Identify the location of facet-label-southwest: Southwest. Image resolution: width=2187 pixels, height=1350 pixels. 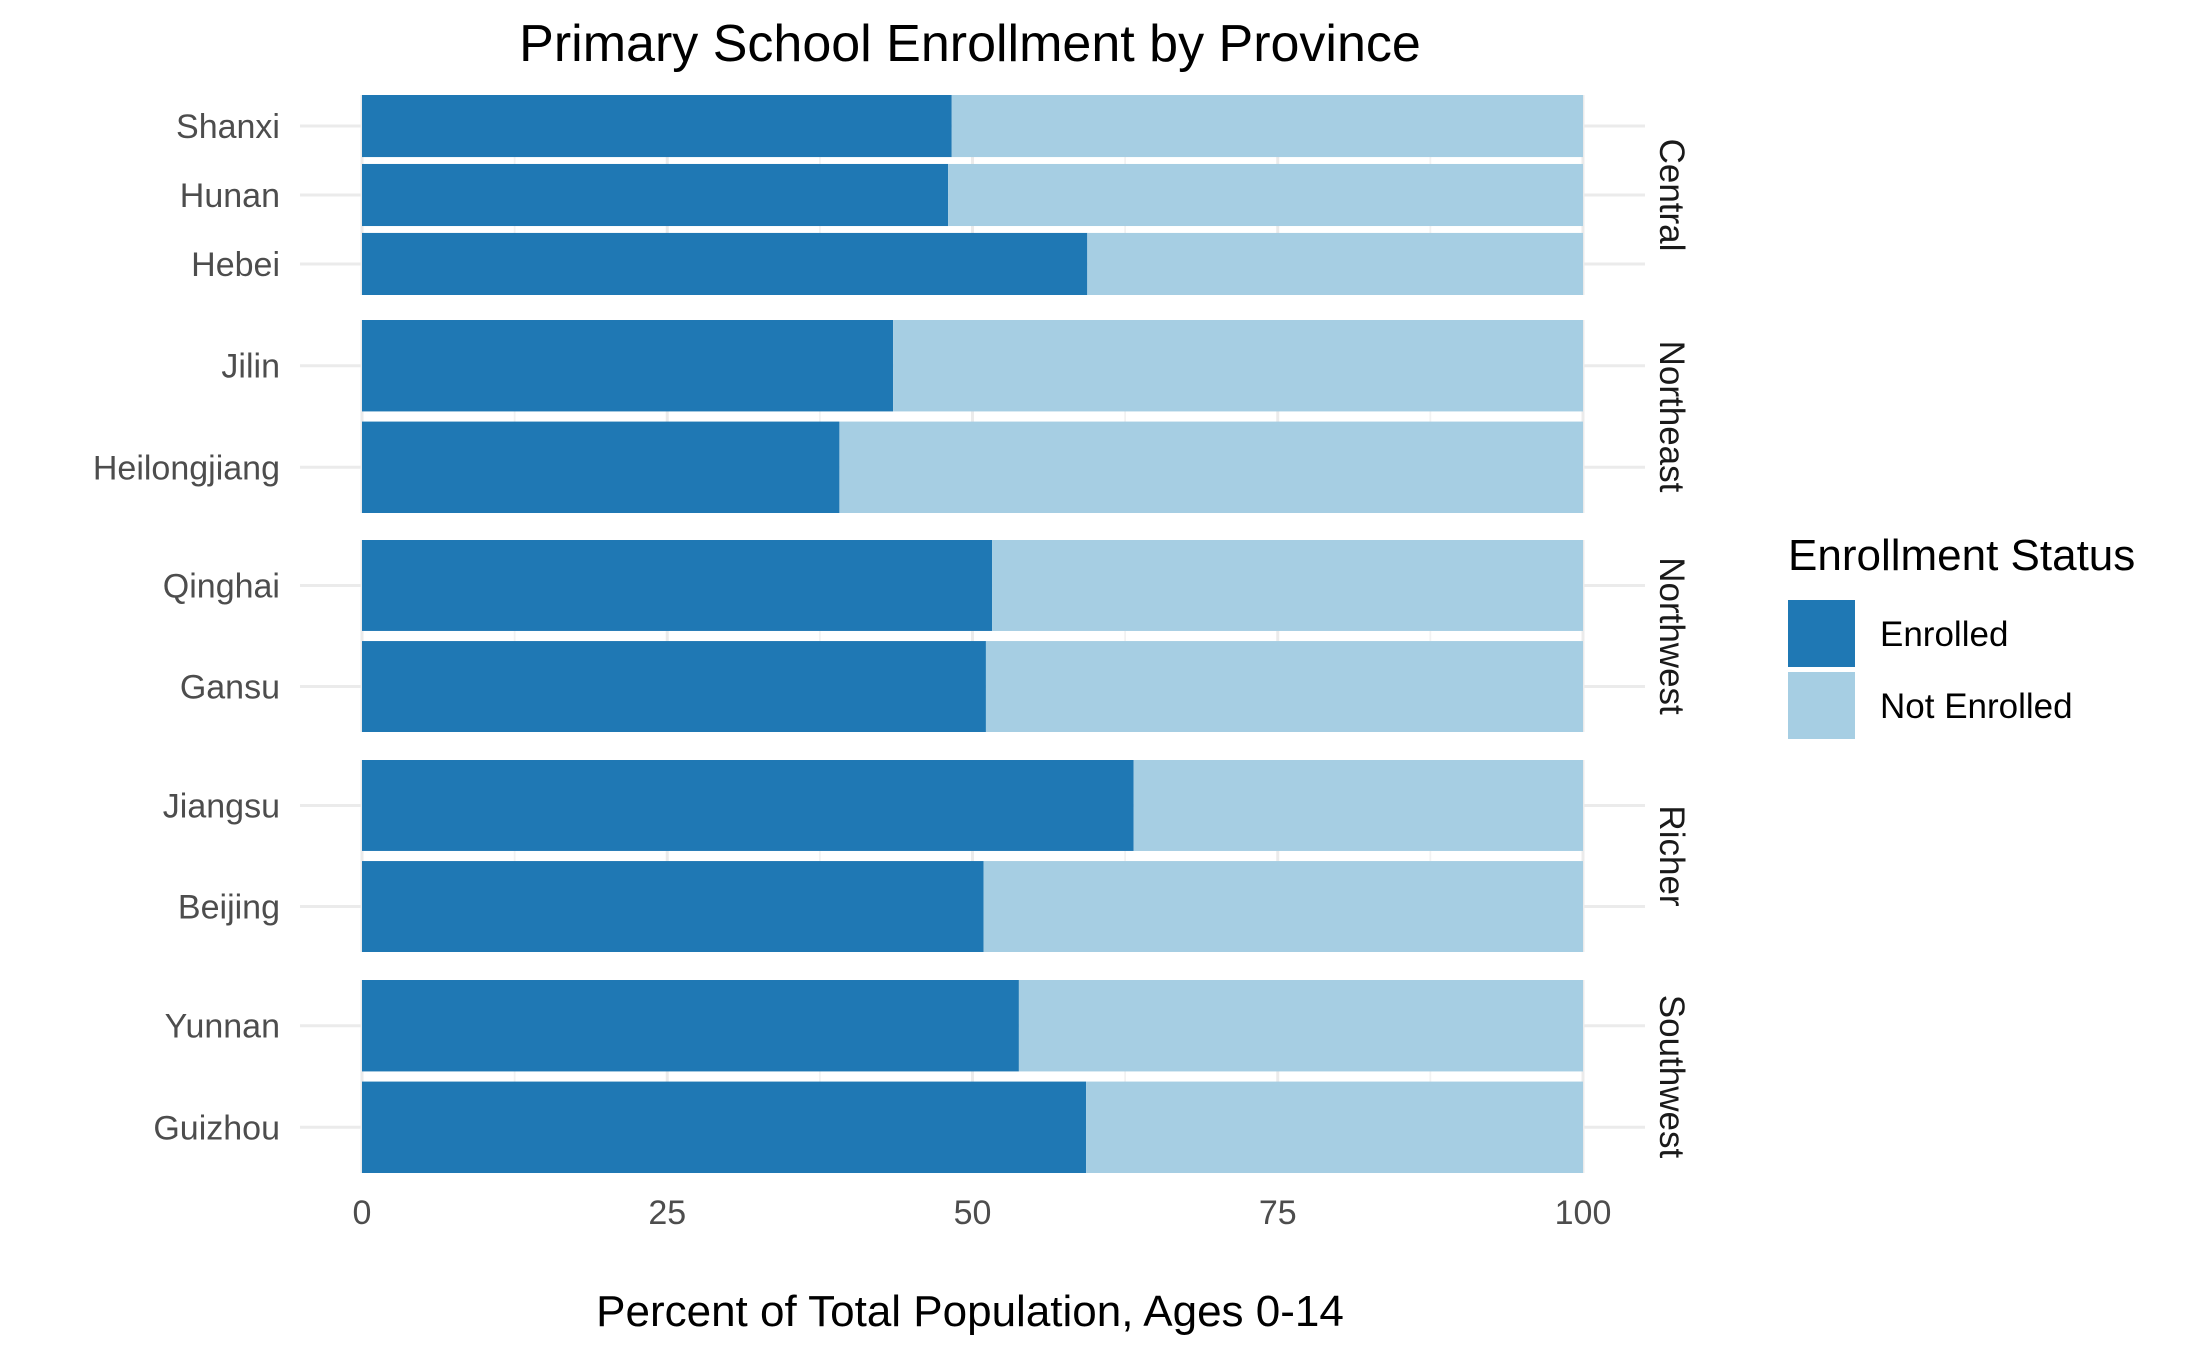
(1671, 1077).